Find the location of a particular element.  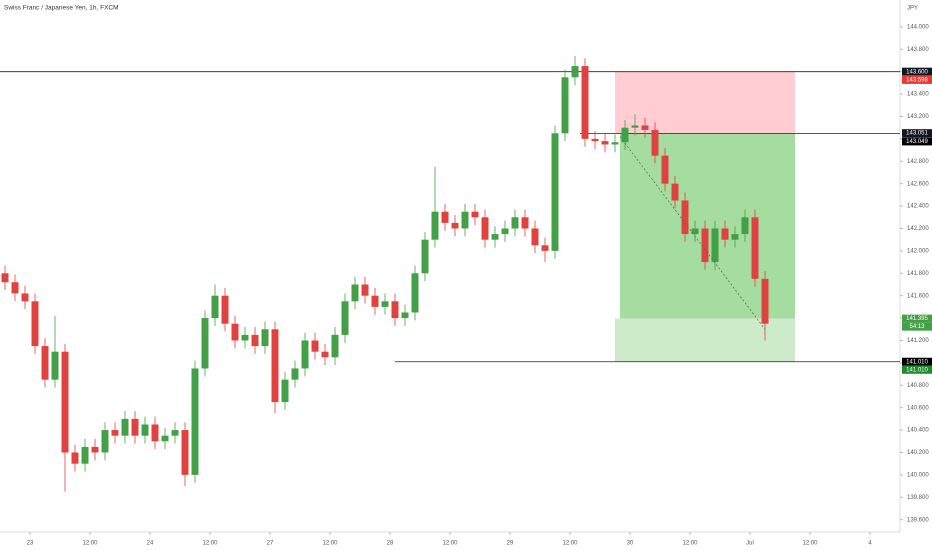

price-label: 141.010 is located at coordinates (917, 362).